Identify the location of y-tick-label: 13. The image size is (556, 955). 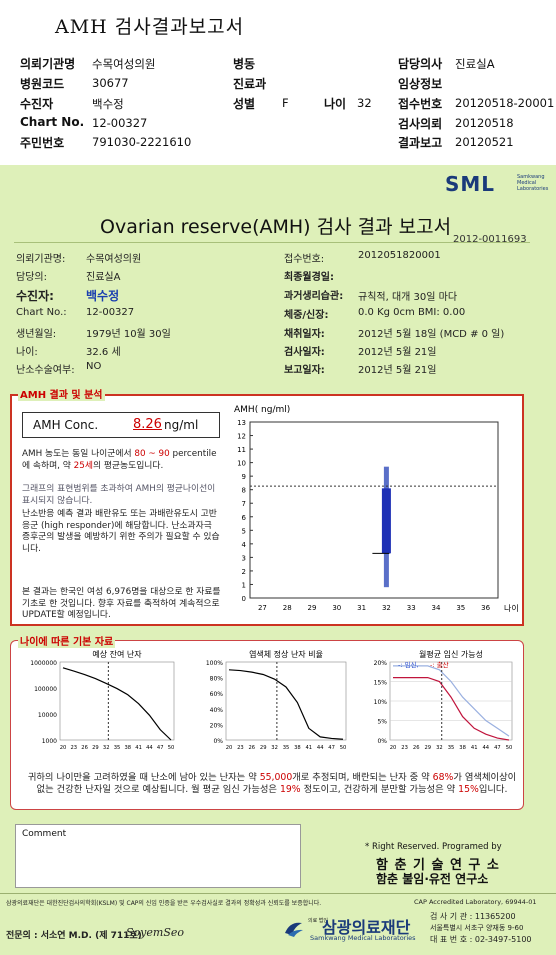
(241, 423).